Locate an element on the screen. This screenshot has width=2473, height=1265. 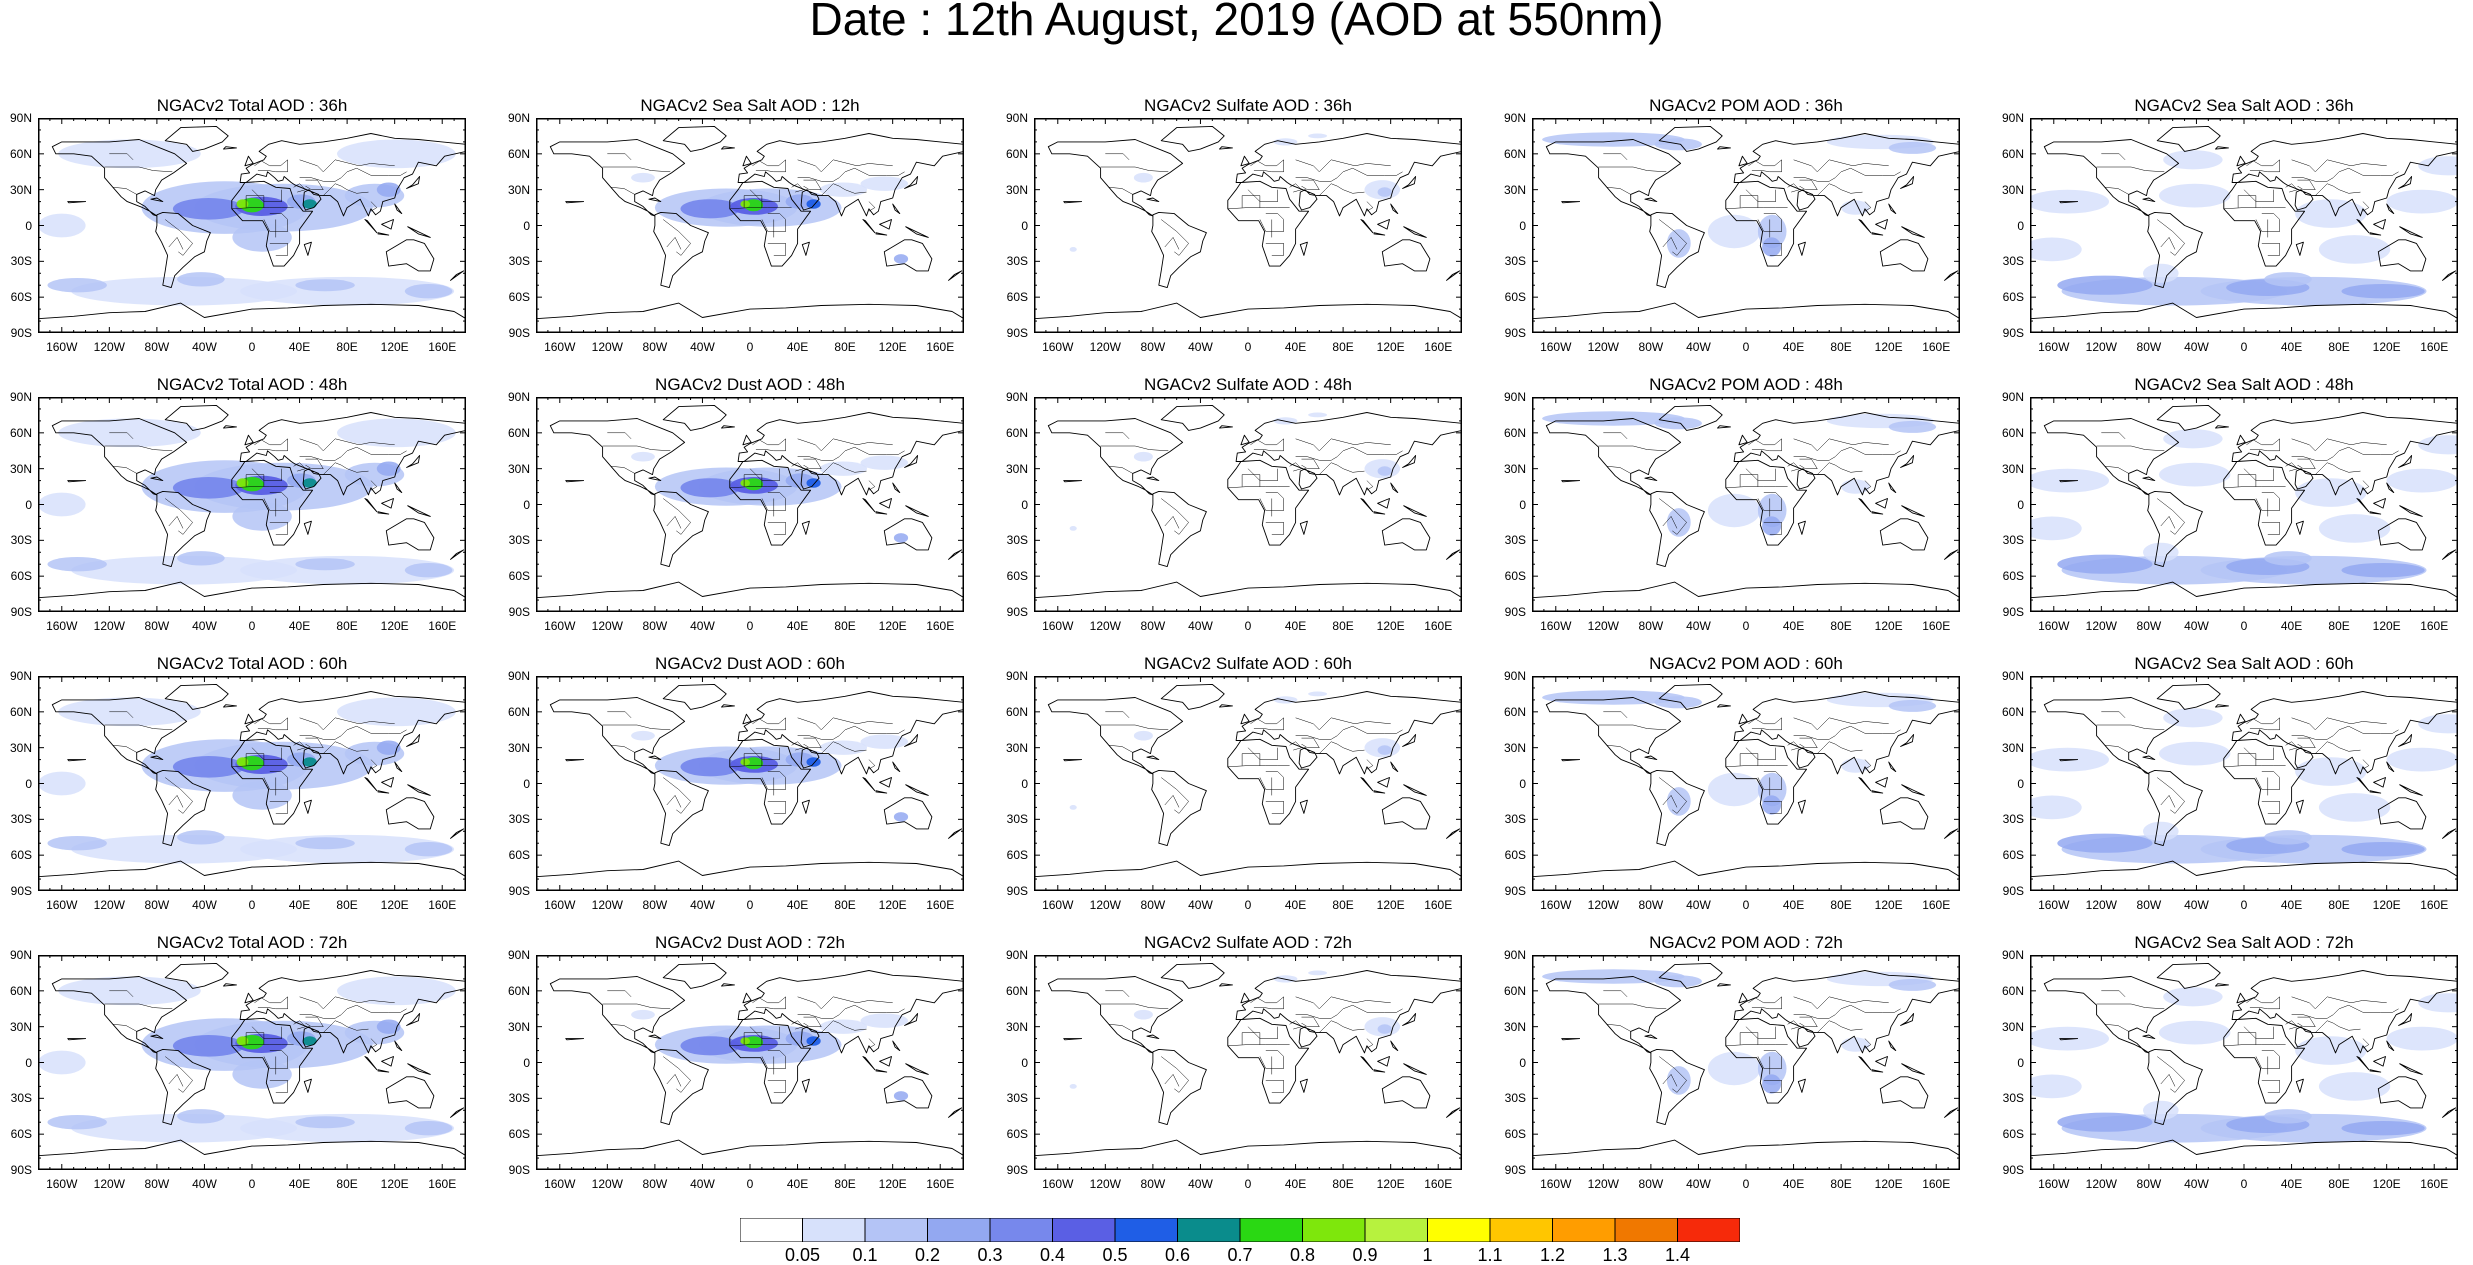
panel-title: NGACv2 Sulfate AOD : 60h is located at coordinates (1248, 663).